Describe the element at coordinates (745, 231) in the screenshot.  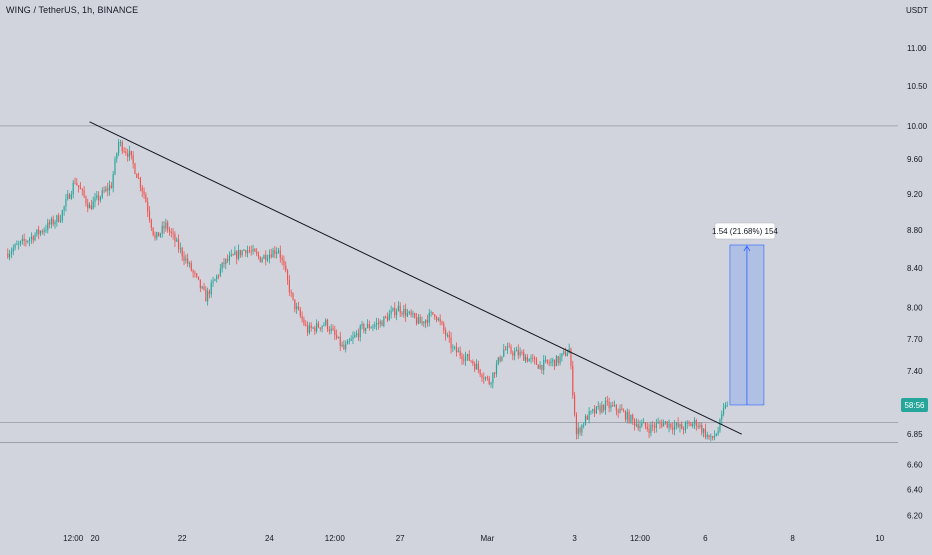
I see `measure-label: 1.54 (21.68%) 154` at that location.